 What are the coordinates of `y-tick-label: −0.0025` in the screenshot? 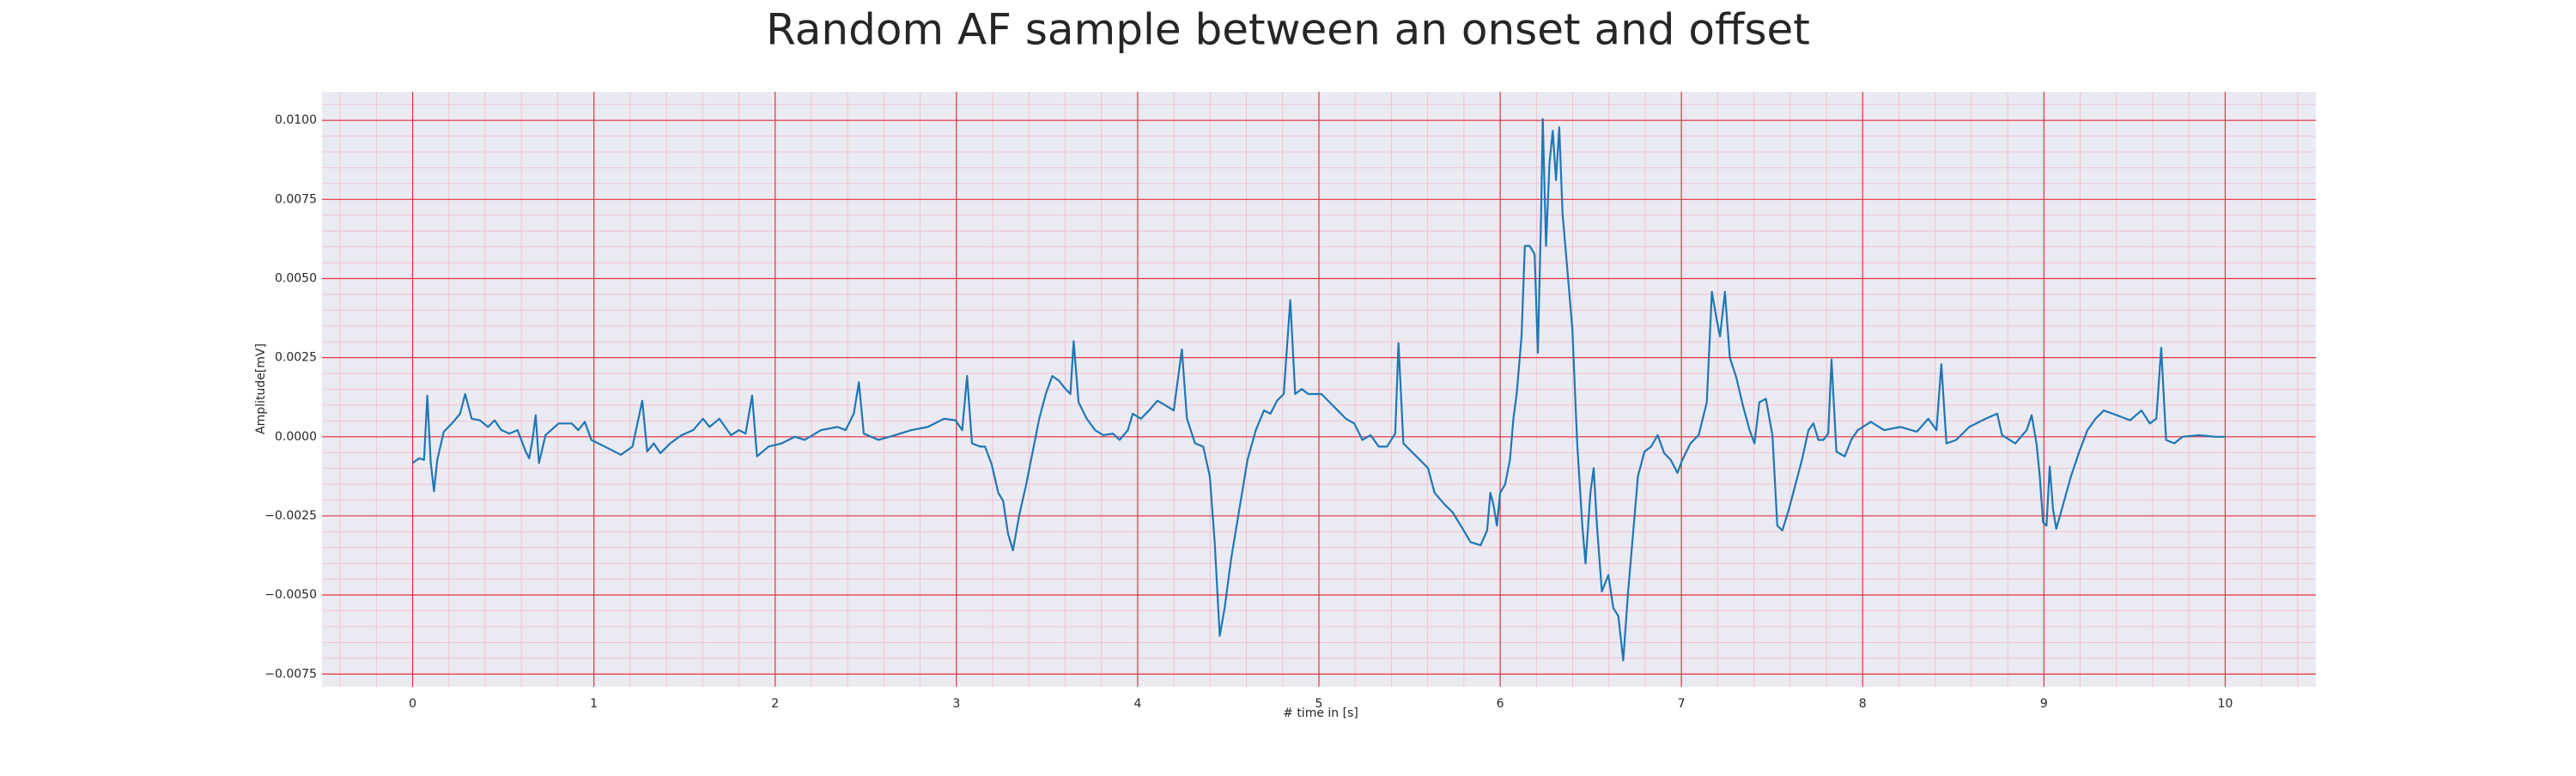 It's located at (291, 516).